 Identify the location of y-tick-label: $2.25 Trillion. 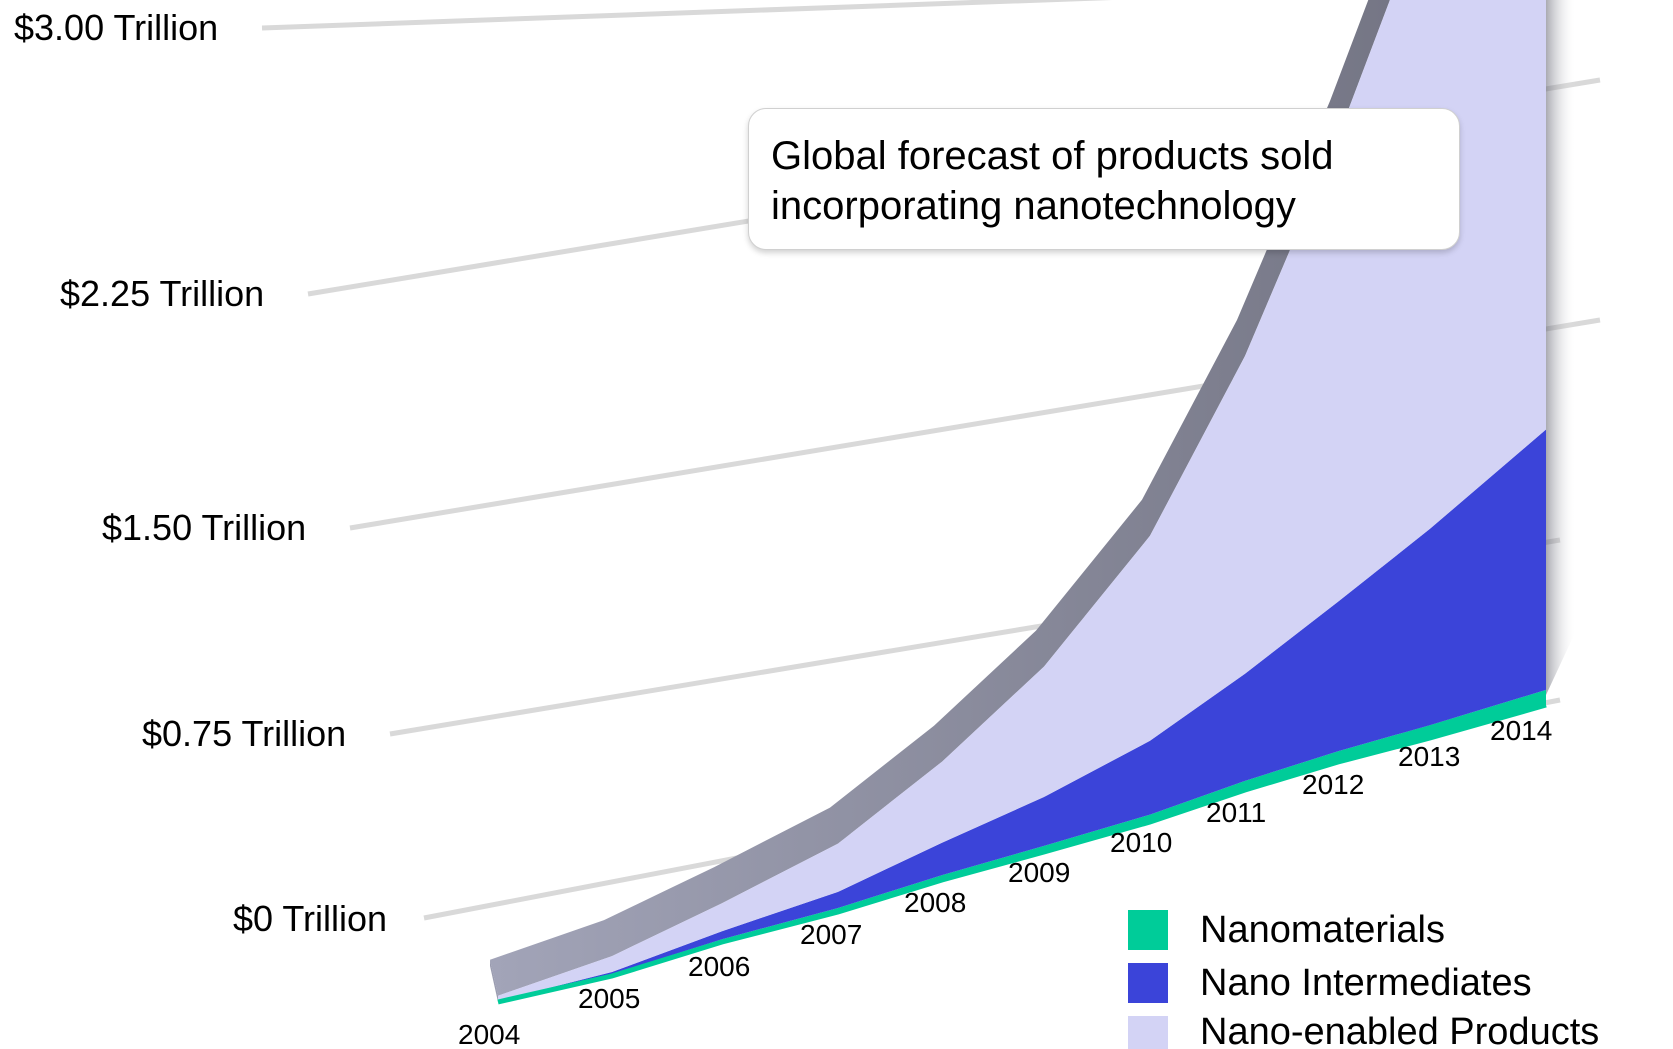
(162, 293).